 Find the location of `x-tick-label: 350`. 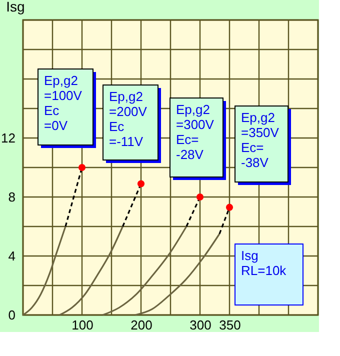

x-tick-label: 350 is located at coordinates (230, 325).